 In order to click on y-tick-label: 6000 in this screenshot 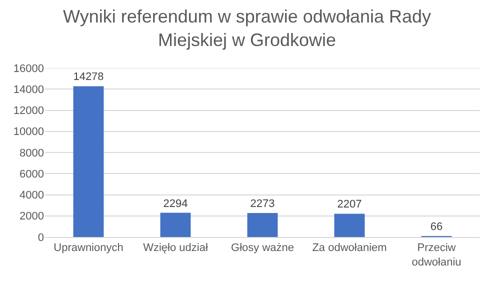, I will do `click(32, 174)`.